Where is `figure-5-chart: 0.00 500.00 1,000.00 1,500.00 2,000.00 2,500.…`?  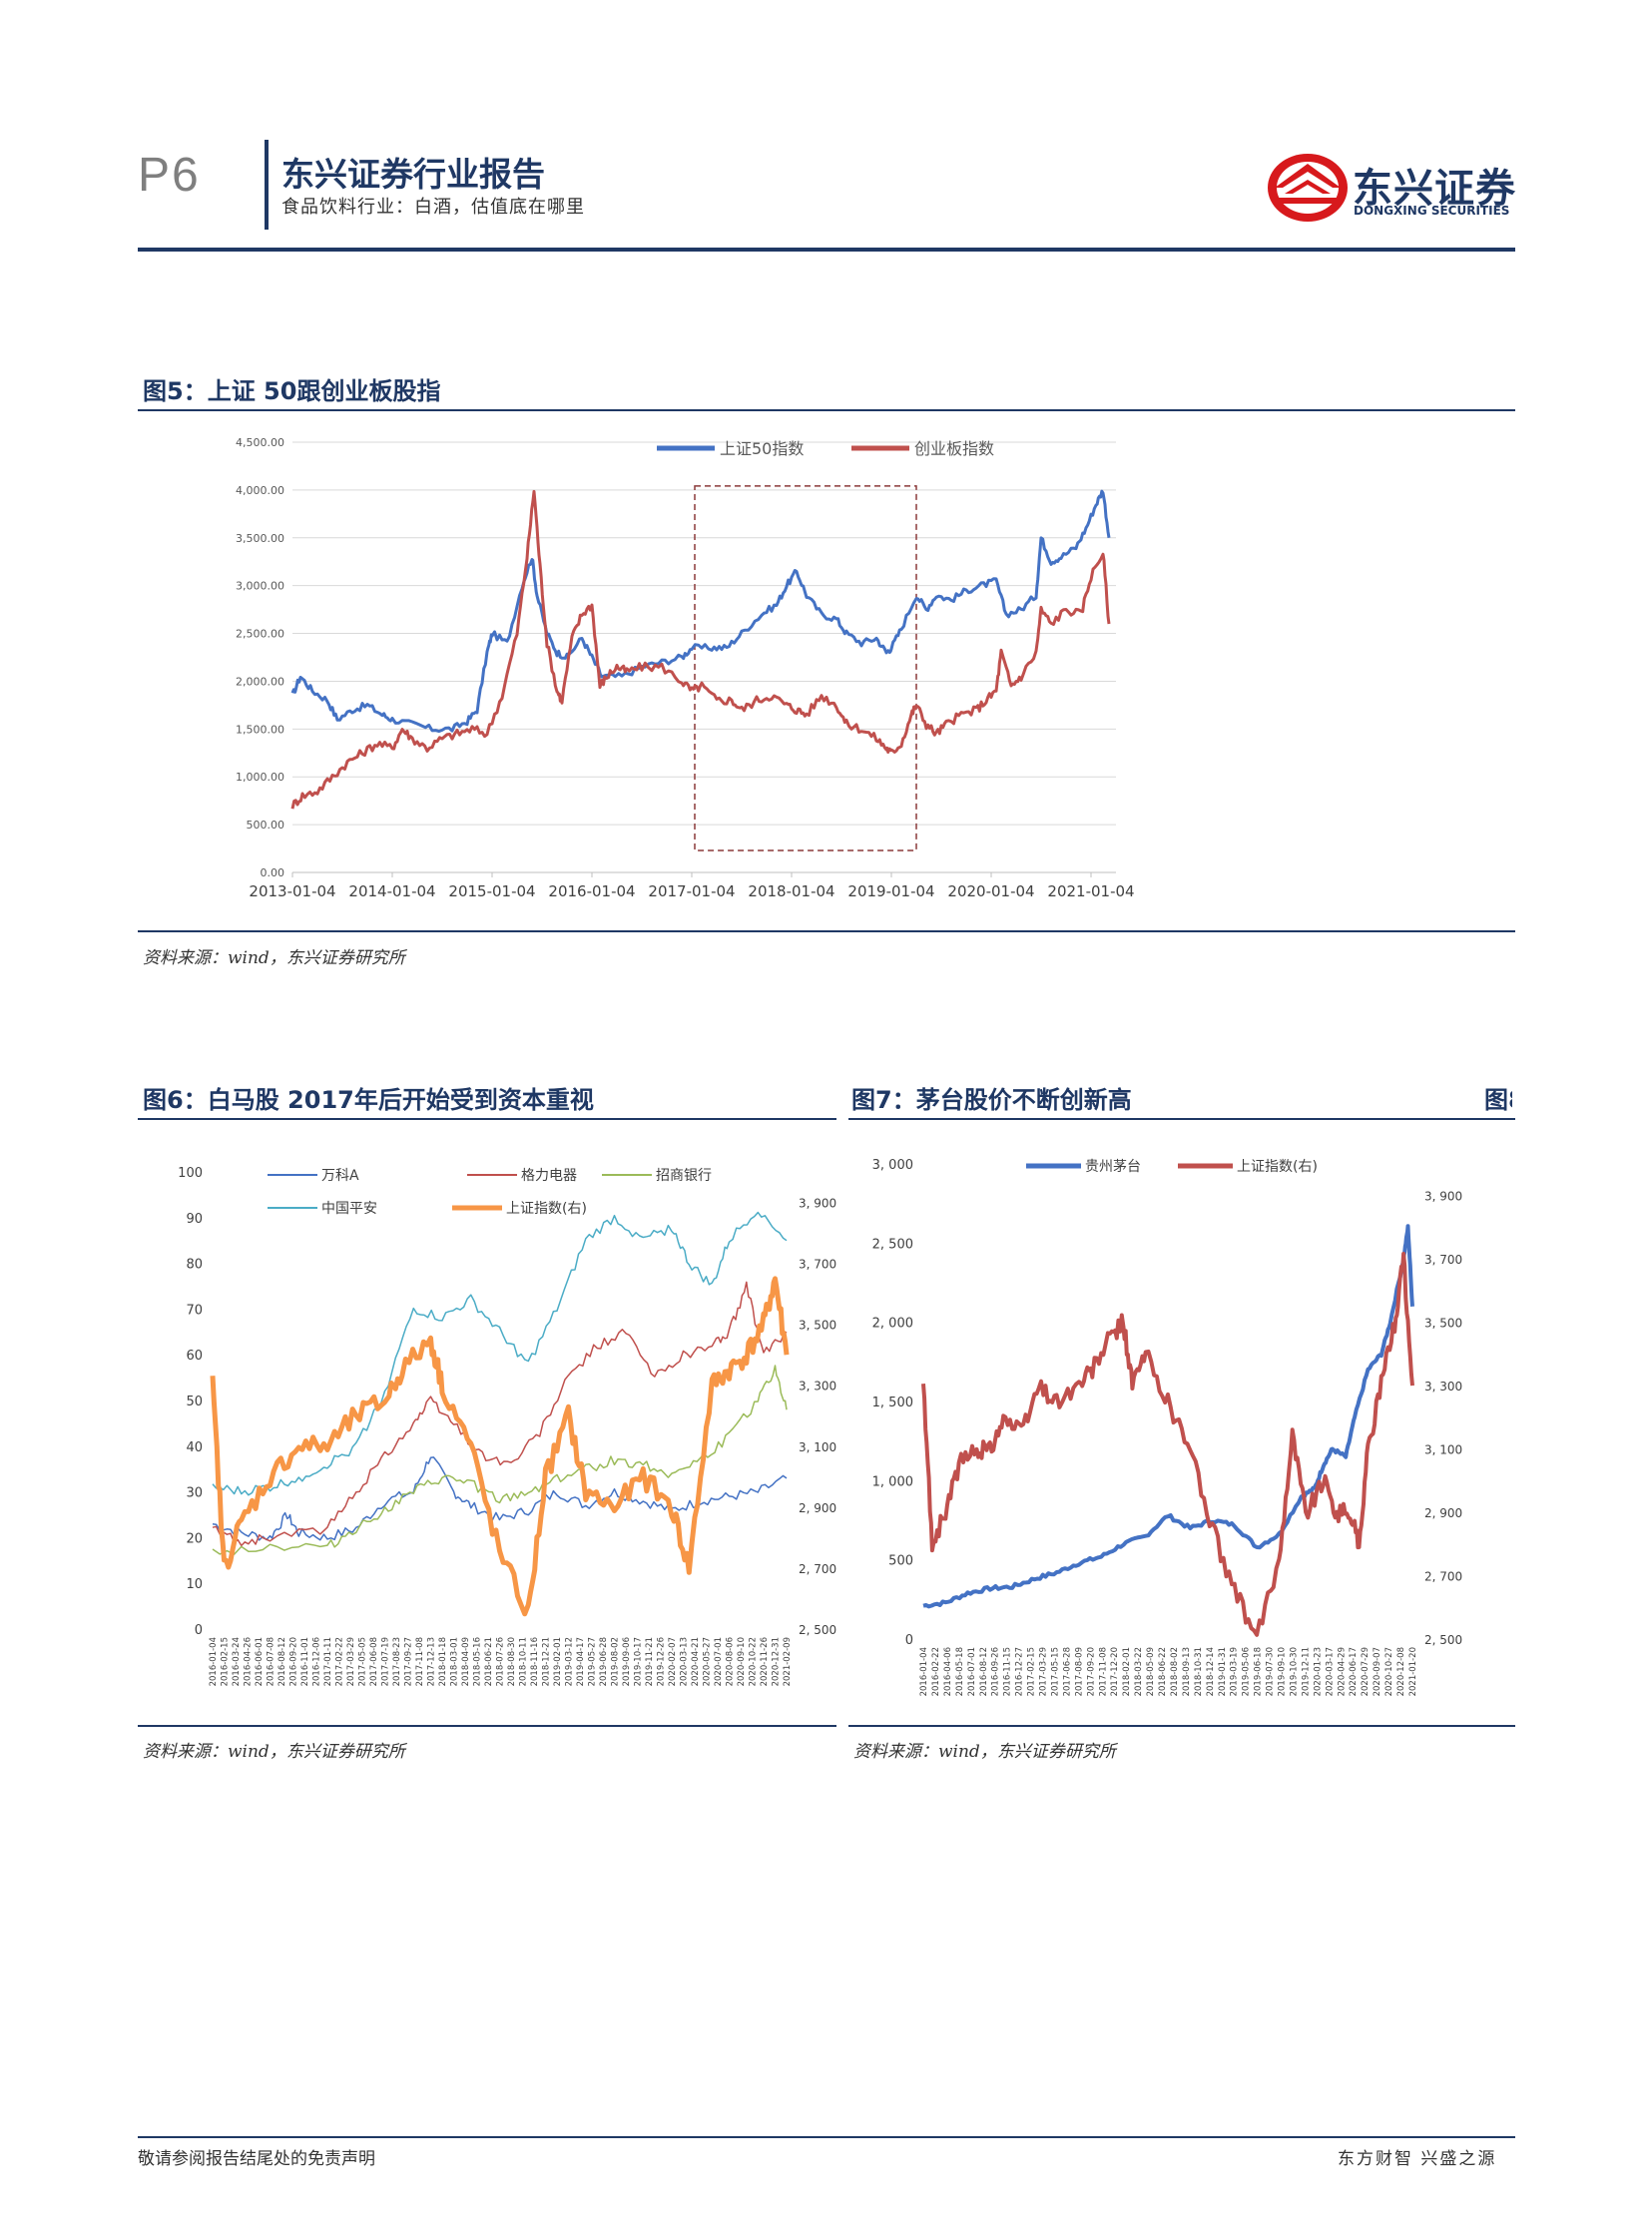 figure-5-chart: 0.00 500.00 1,000.00 1,500.00 2,000.00 2,500.… is located at coordinates (685, 668).